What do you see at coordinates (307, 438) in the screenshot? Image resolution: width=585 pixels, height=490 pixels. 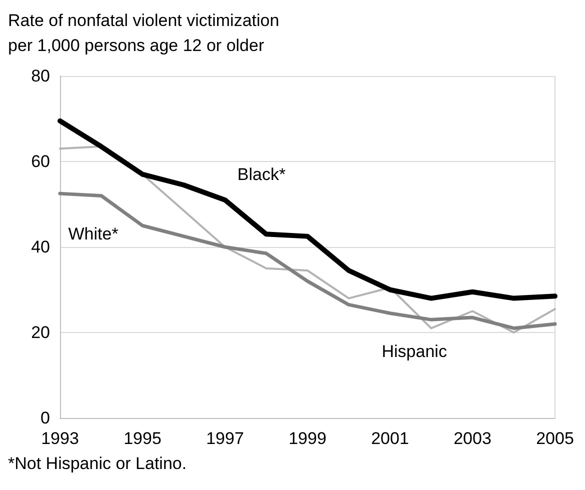 I see `x-tick-label: 1999` at bounding box center [307, 438].